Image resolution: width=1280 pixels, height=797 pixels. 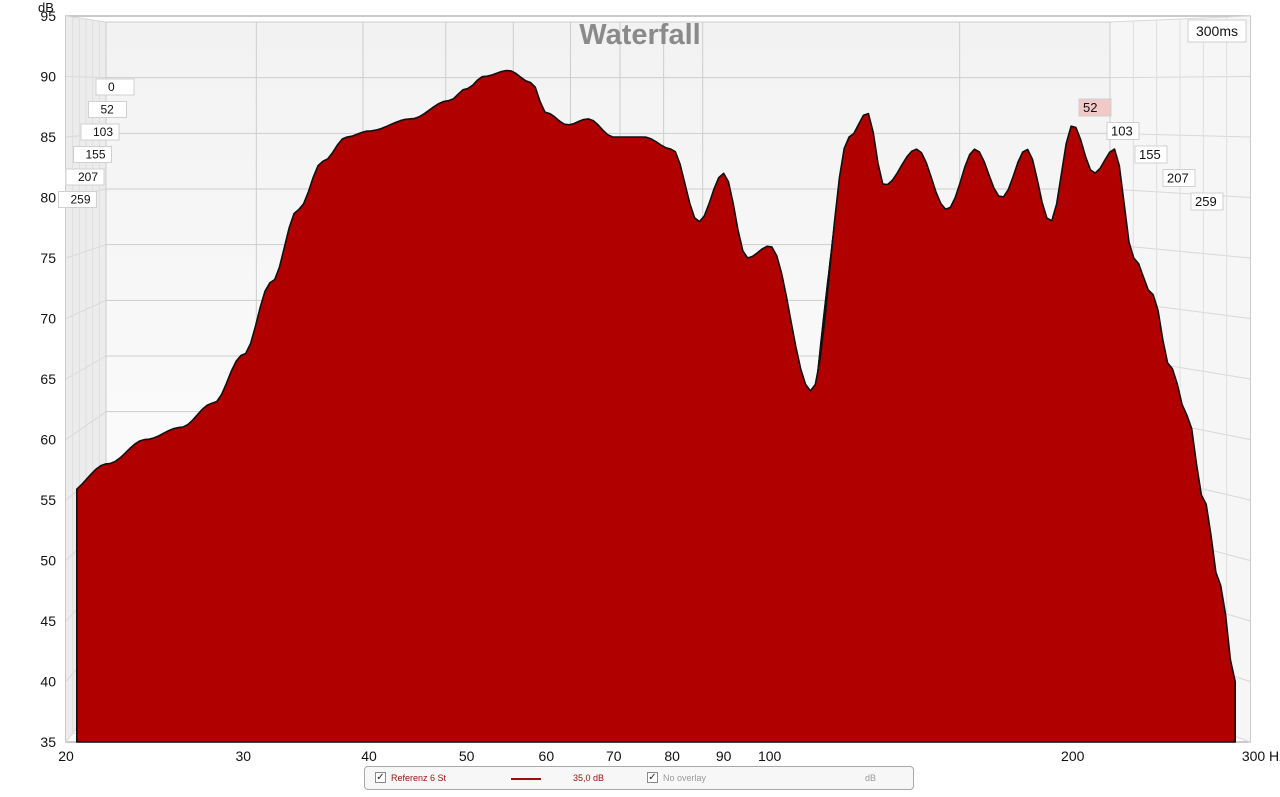 I want to click on time-window-label: 300ms, so click(x=1217, y=31).